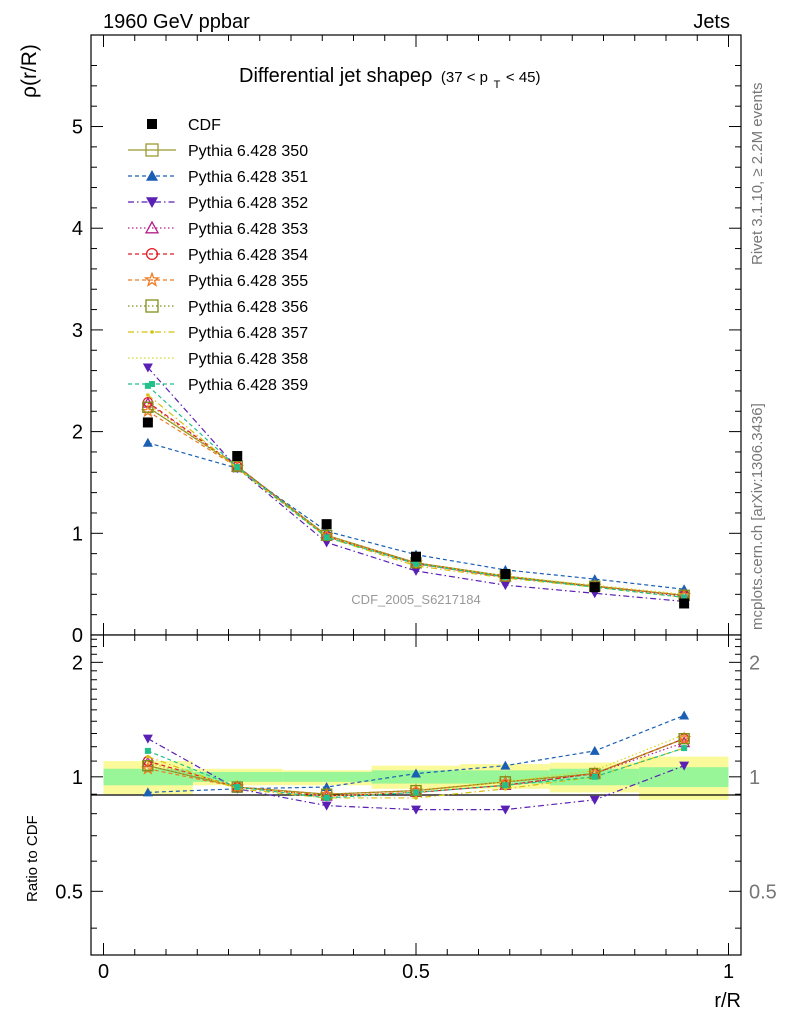  What do you see at coordinates (248, 385) in the screenshot?
I see `legend-label: Pythia 6.428 359` at bounding box center [248, 385].